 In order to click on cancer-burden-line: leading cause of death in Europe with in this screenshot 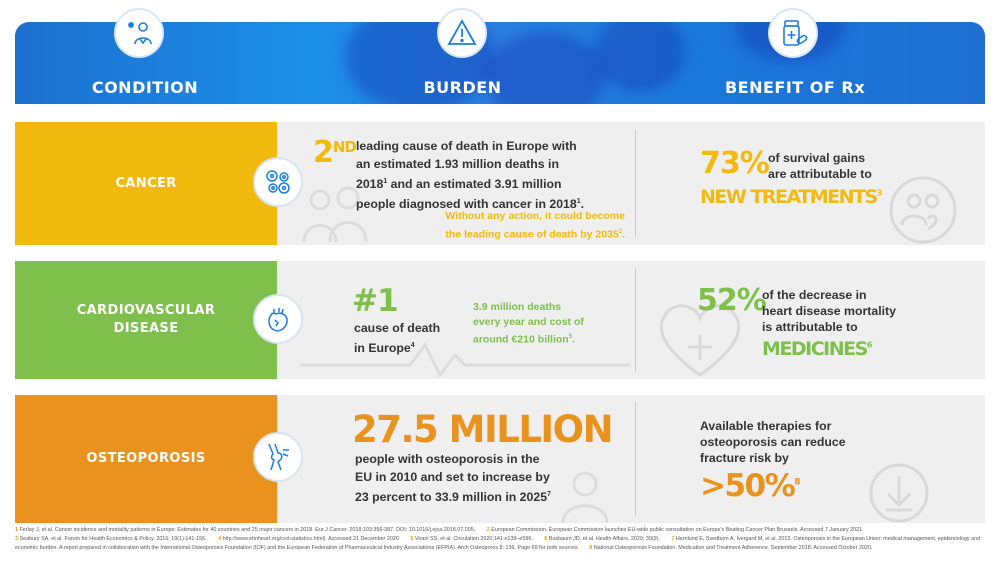, I will do `click(466, 146)`.